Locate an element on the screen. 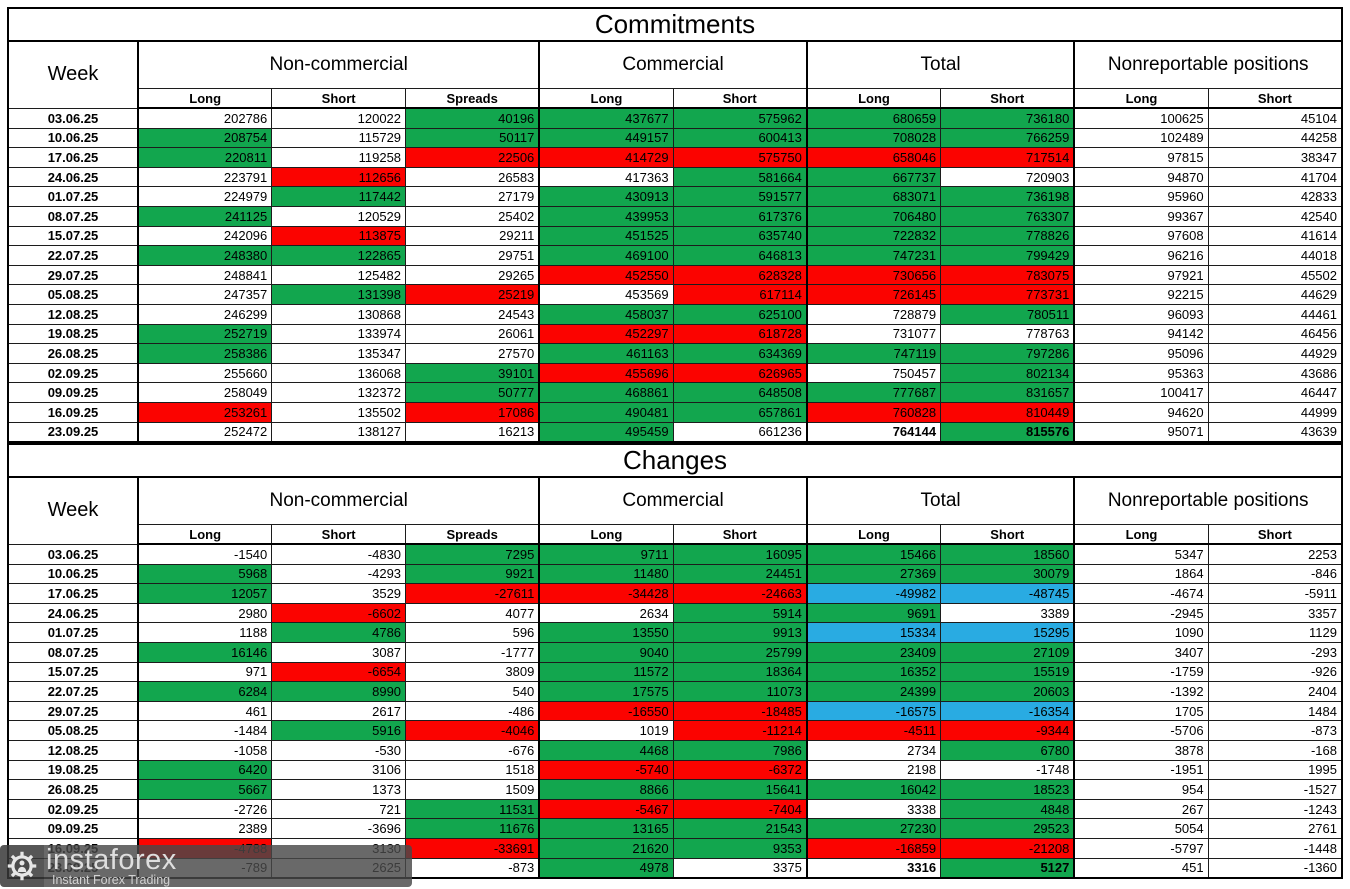 The image size is (1350, 889). data-cell: 97608 is located at coordinates (1141, 236).